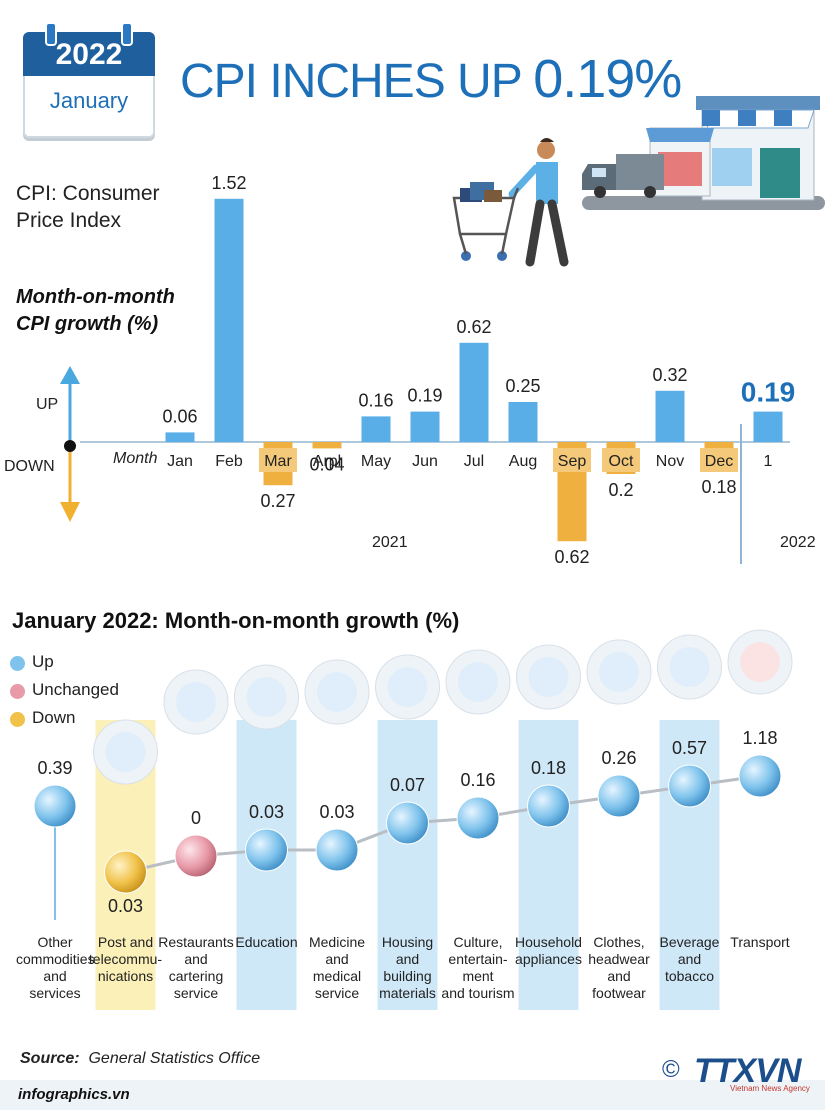 Image resolution: width=825 pixels, height=1110 pixels. Describe the element at coordinates (718, 487) in the screenshot. I see `bar-value-label: 0.18` at that location.